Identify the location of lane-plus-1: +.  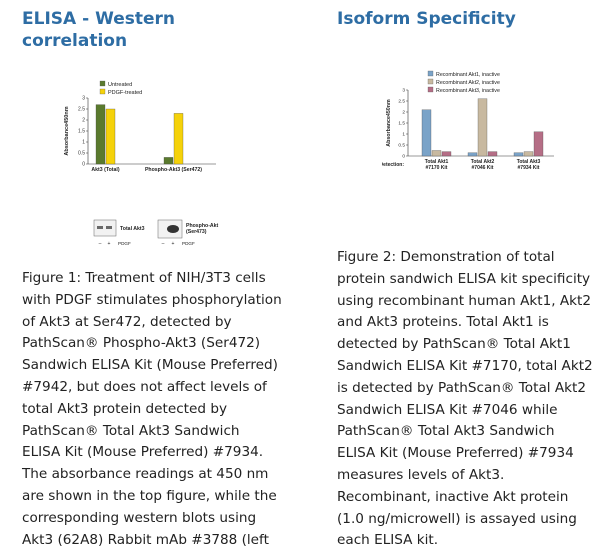
(109, 244).